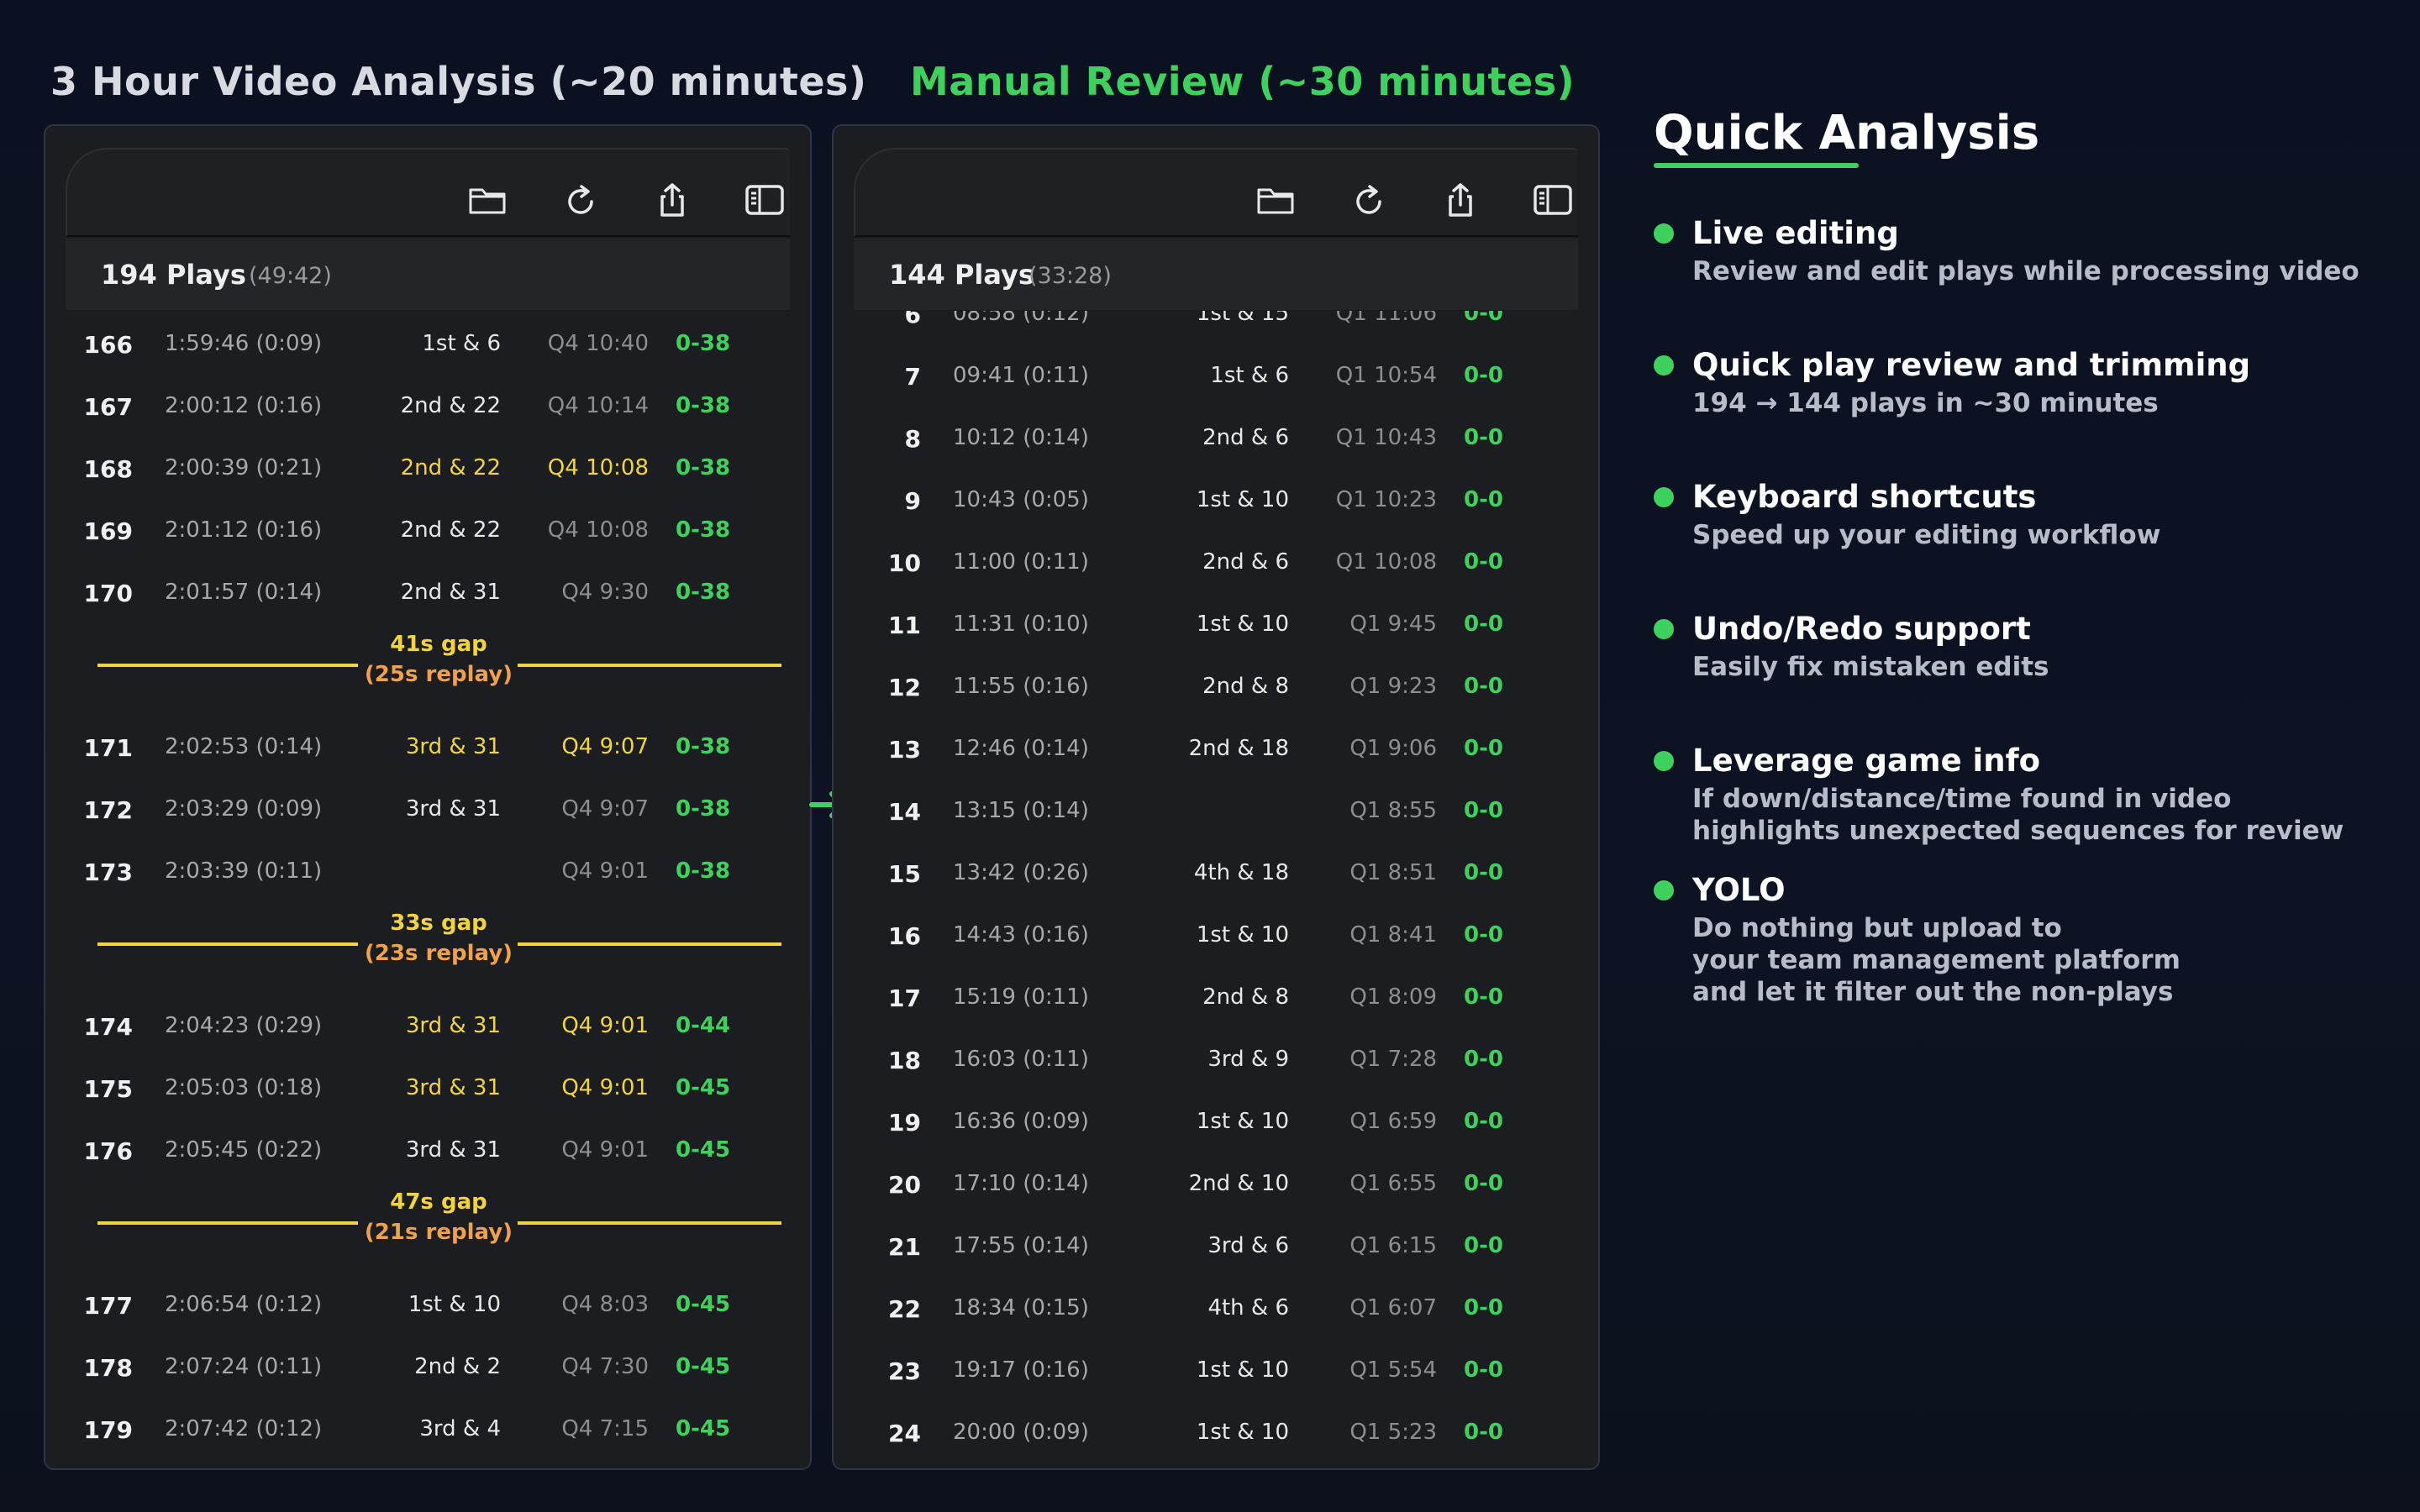 The height and width of the screenshot is (1512, 2420). What do you see at coordinates (1870, 667) in the screenshot?
I see `feature-description: Easily fix mistaken edits` at bounding box center [1870, 667].